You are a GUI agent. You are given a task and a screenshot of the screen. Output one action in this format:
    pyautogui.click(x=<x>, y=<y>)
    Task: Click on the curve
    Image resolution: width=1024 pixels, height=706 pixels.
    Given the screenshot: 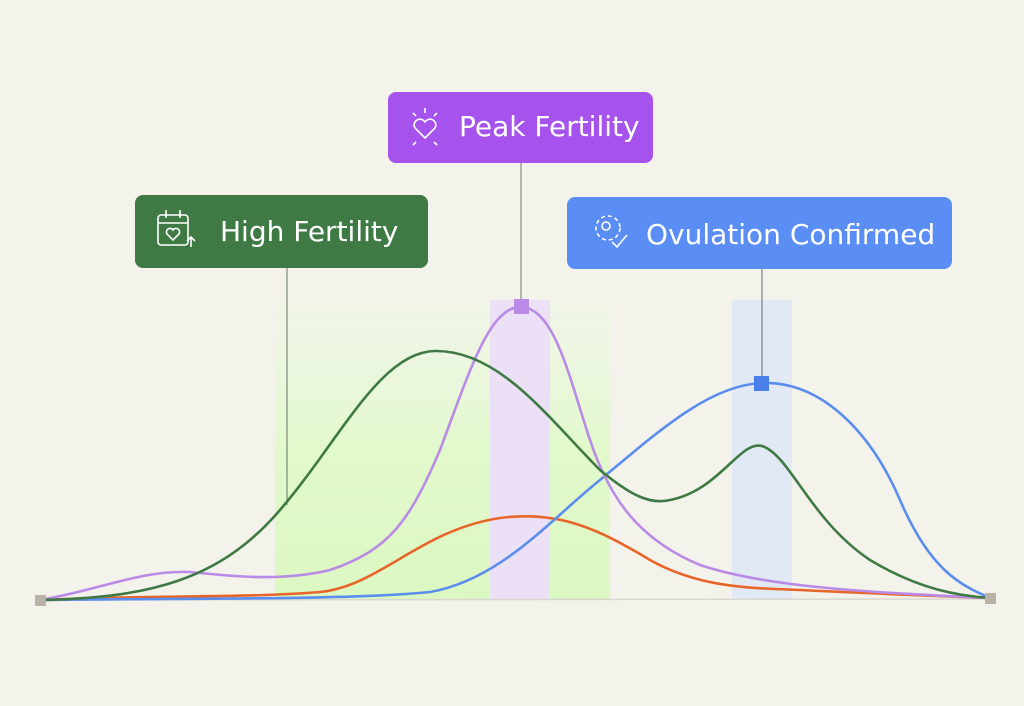 What is the action you would take?
    pyautogui.click(x=515, y=558)
    